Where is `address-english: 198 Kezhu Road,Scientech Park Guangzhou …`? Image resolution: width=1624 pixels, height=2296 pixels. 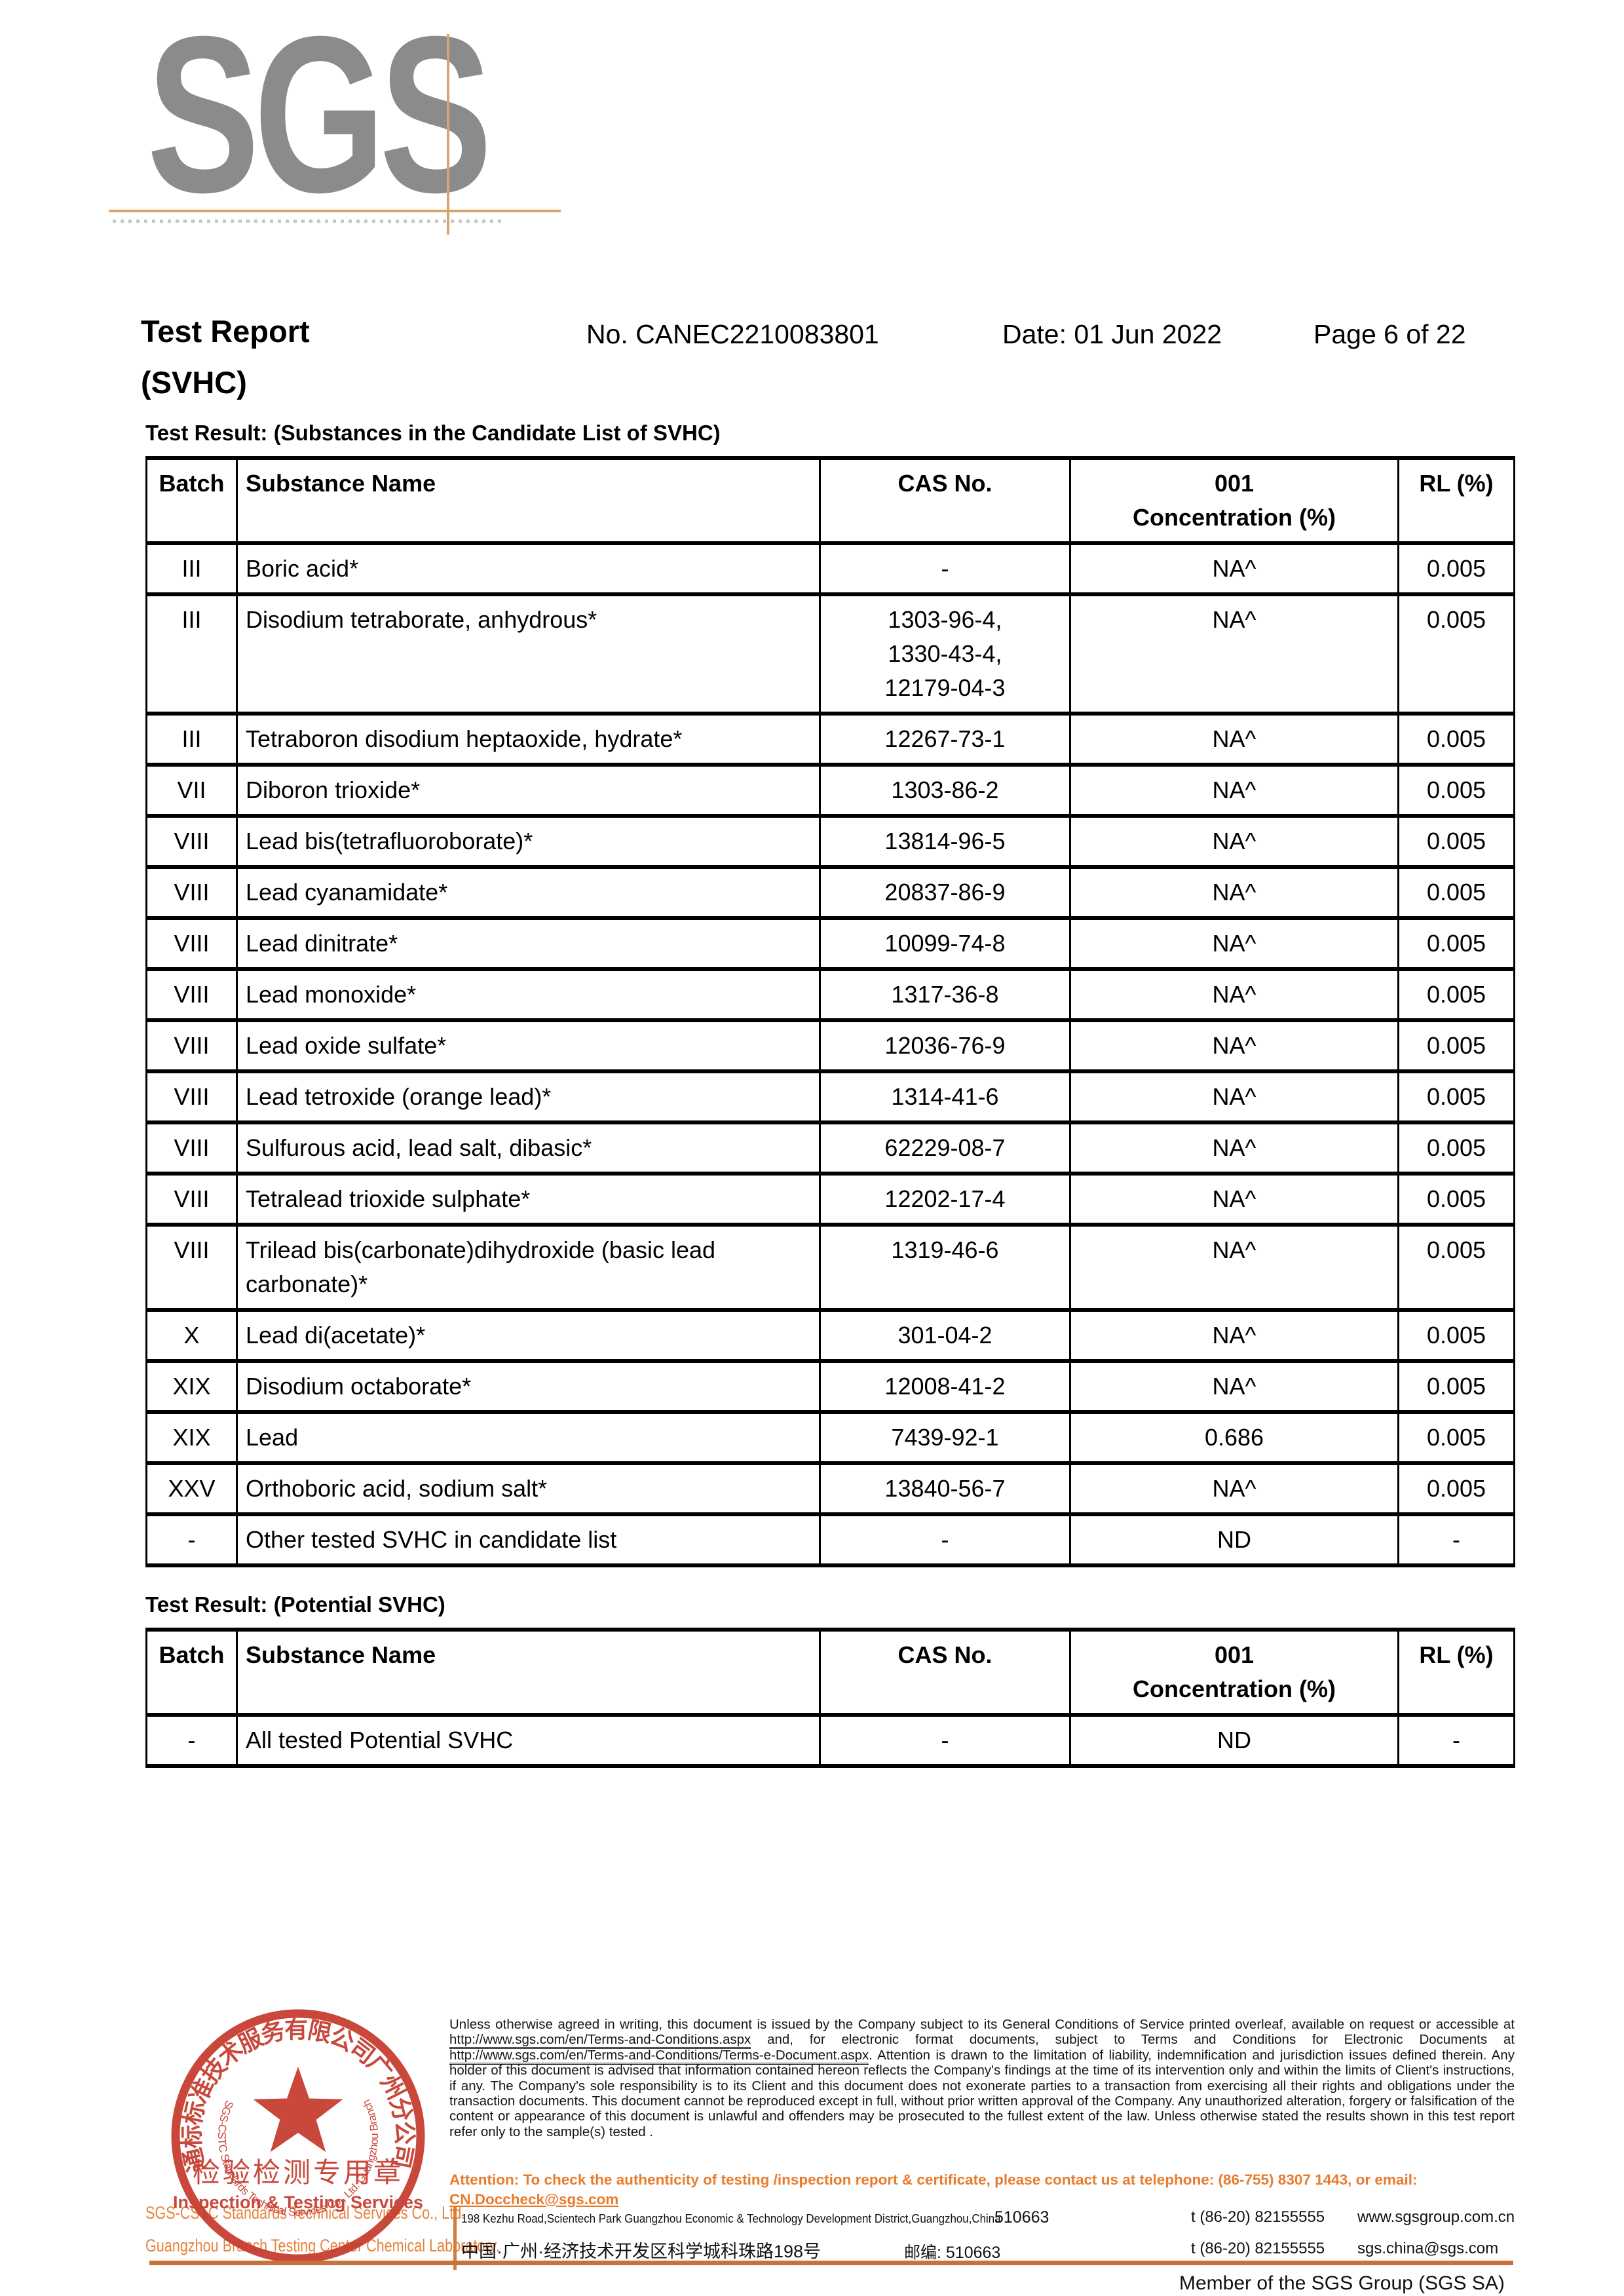 address-english: 198 Kezhu Road,Scientech Park Guangzhou … is located at coordinates (731, 2218).